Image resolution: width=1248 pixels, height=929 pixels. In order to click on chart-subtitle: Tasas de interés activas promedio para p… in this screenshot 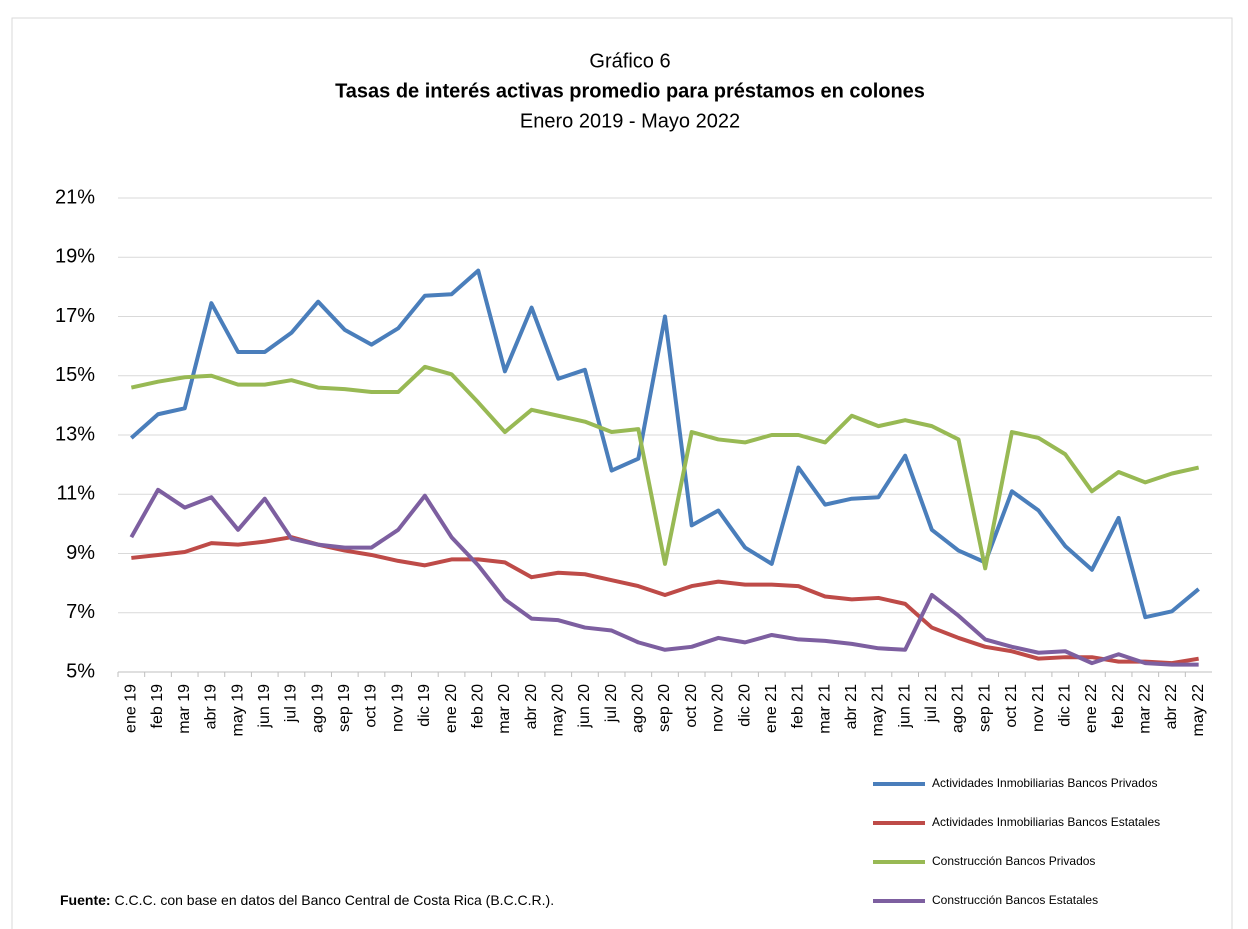, I will do `click(630, 91)`.